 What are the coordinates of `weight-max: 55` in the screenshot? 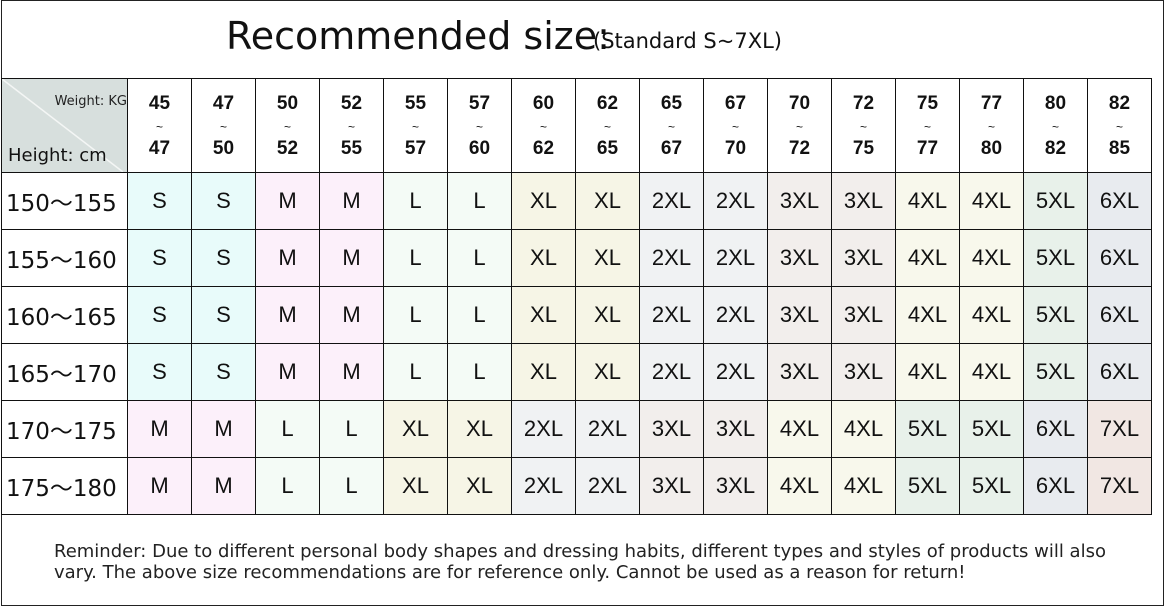 It's located at (351, 148).